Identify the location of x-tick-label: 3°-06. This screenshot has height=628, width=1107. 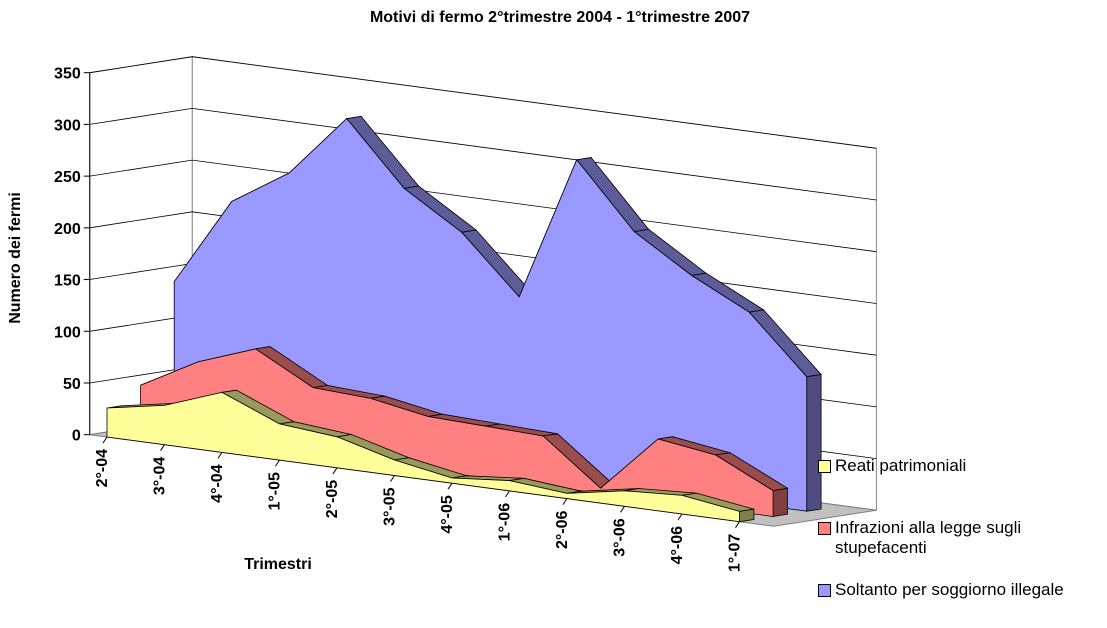
(620, 537).